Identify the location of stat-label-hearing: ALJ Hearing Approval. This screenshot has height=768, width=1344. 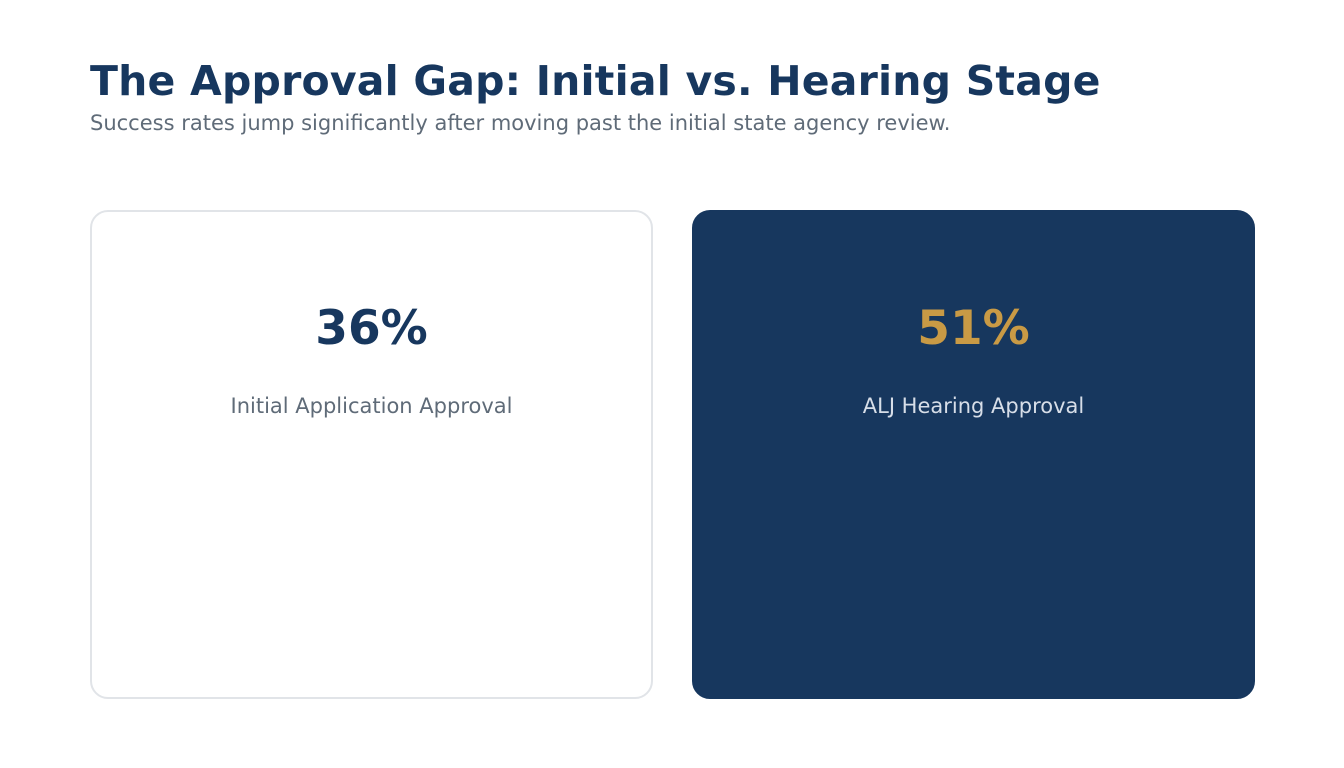
(973, 406).